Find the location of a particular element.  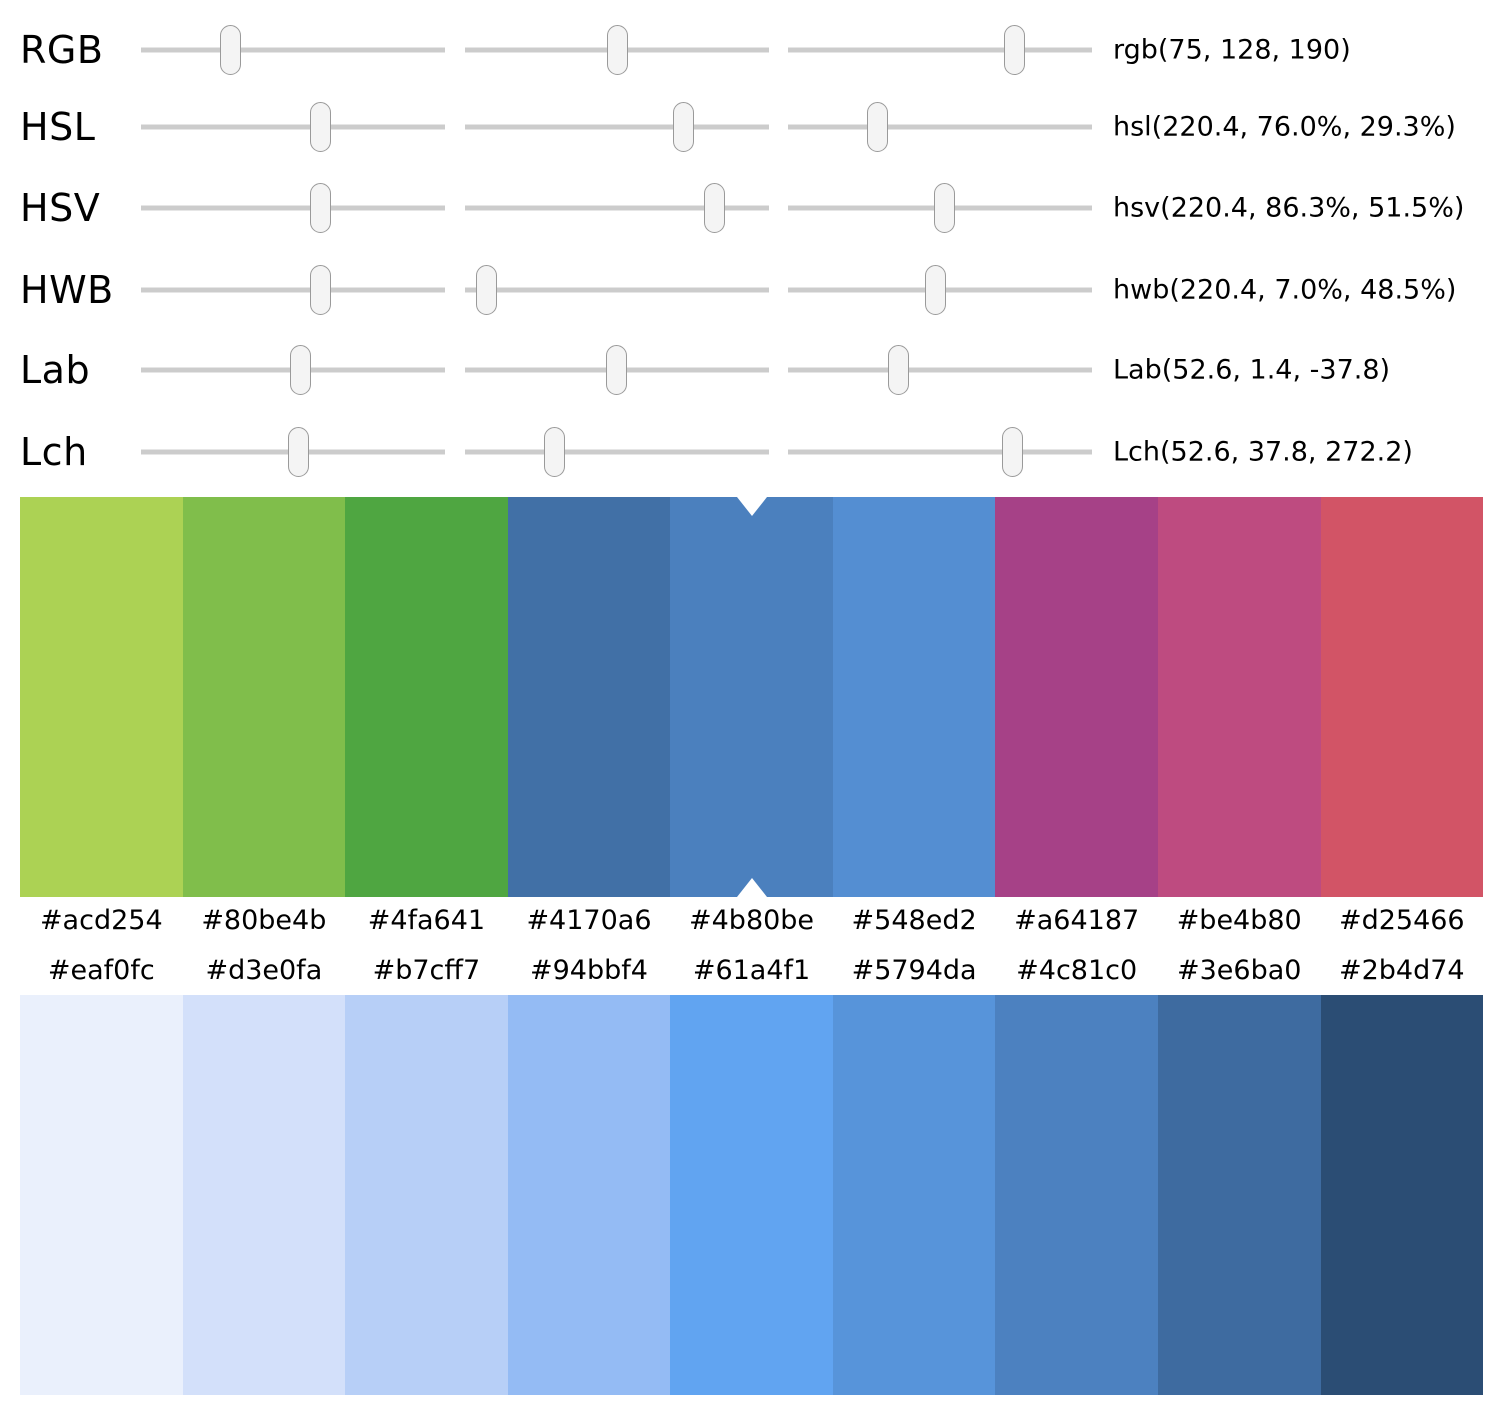

hex-label-bottom-6: #4c81c0 is located at coordinates (1077, 970).